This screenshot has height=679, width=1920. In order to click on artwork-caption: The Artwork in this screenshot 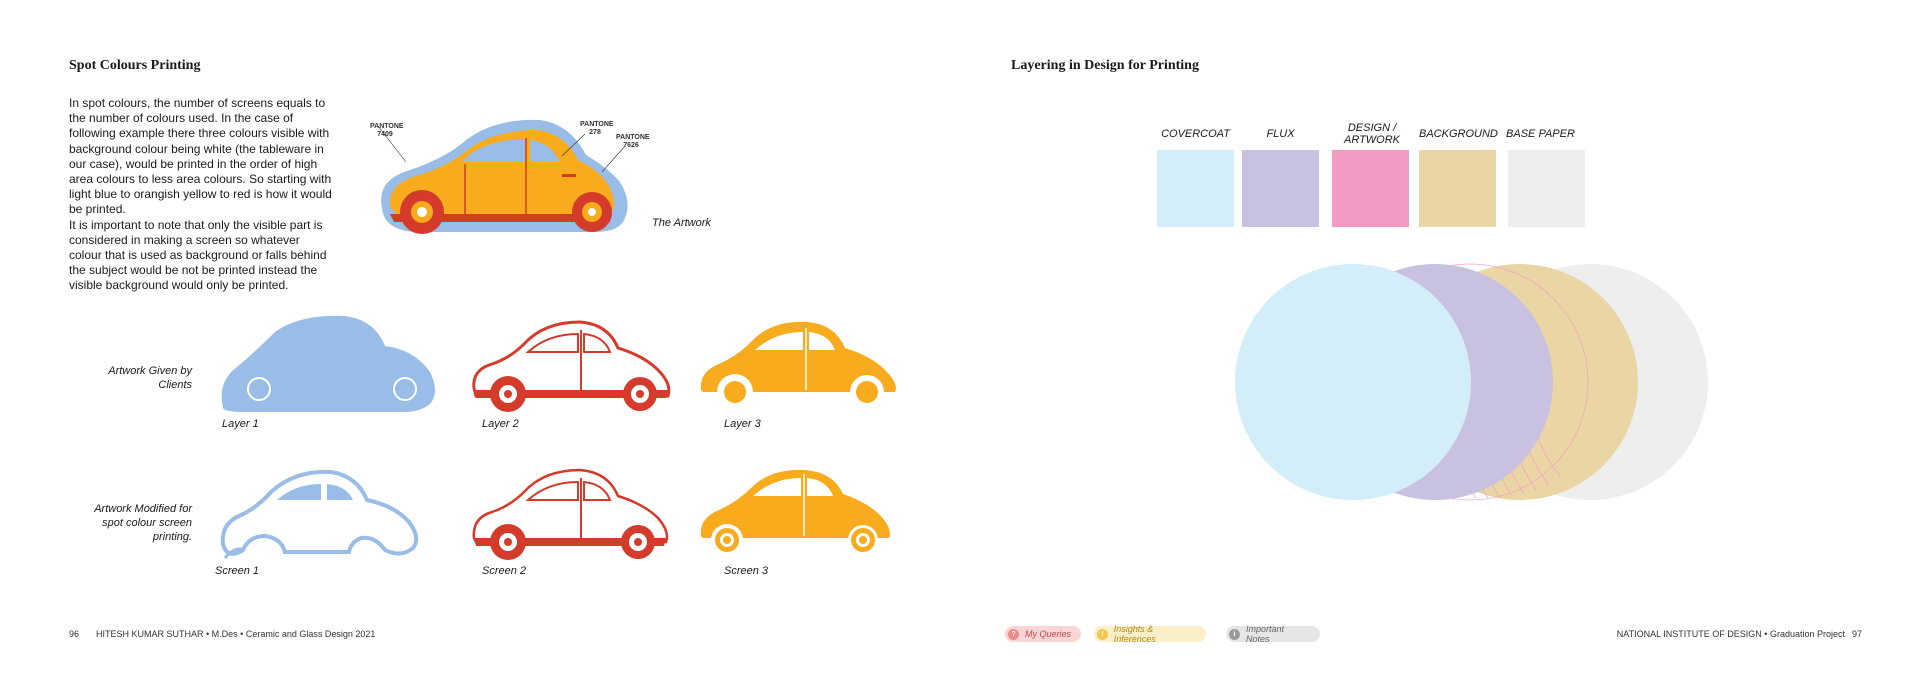, I will do `click(681, 223)`.